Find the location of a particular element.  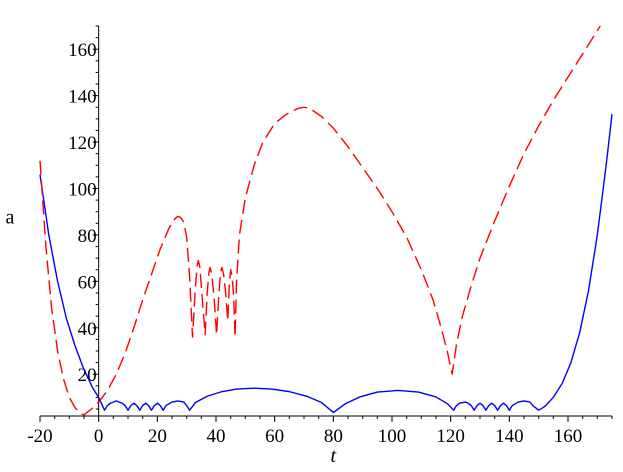

x-tick-label: 160 is located at coordinates (568, 436).